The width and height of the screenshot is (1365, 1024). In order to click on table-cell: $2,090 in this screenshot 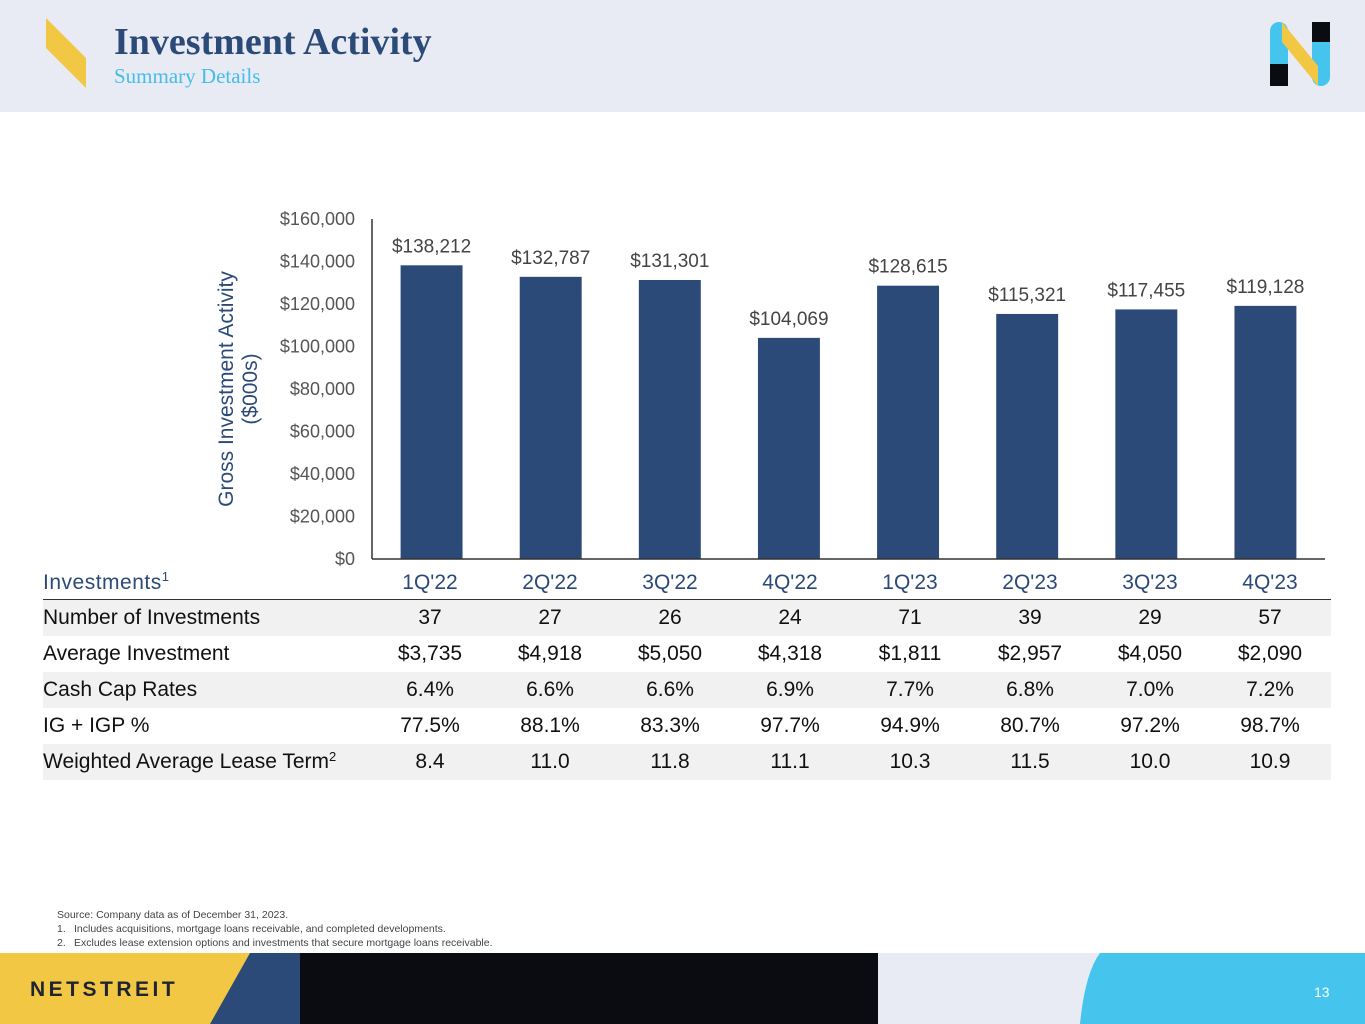, I will do `click(1270, 653)`.